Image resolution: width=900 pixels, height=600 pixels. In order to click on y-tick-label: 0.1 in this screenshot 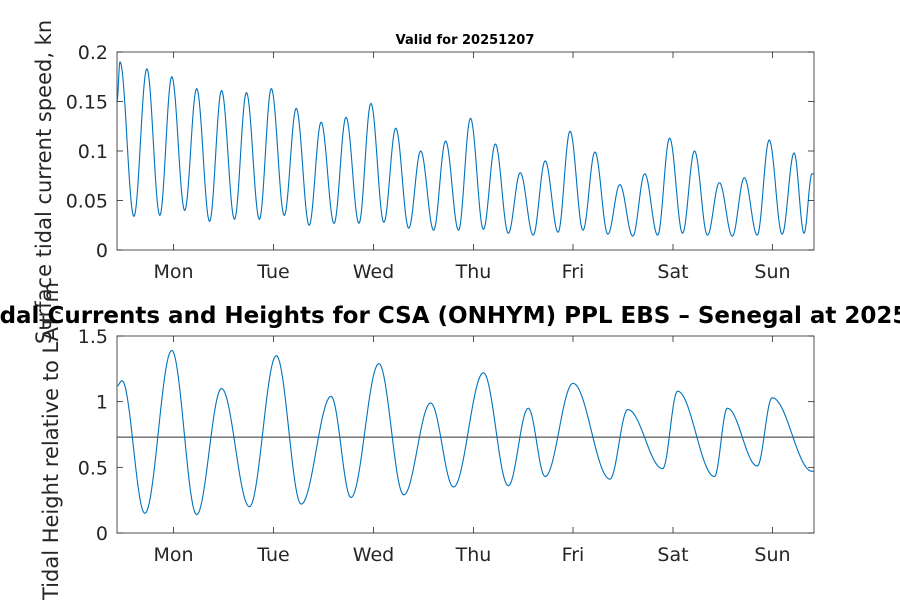, I will do `click(93, 152)`.